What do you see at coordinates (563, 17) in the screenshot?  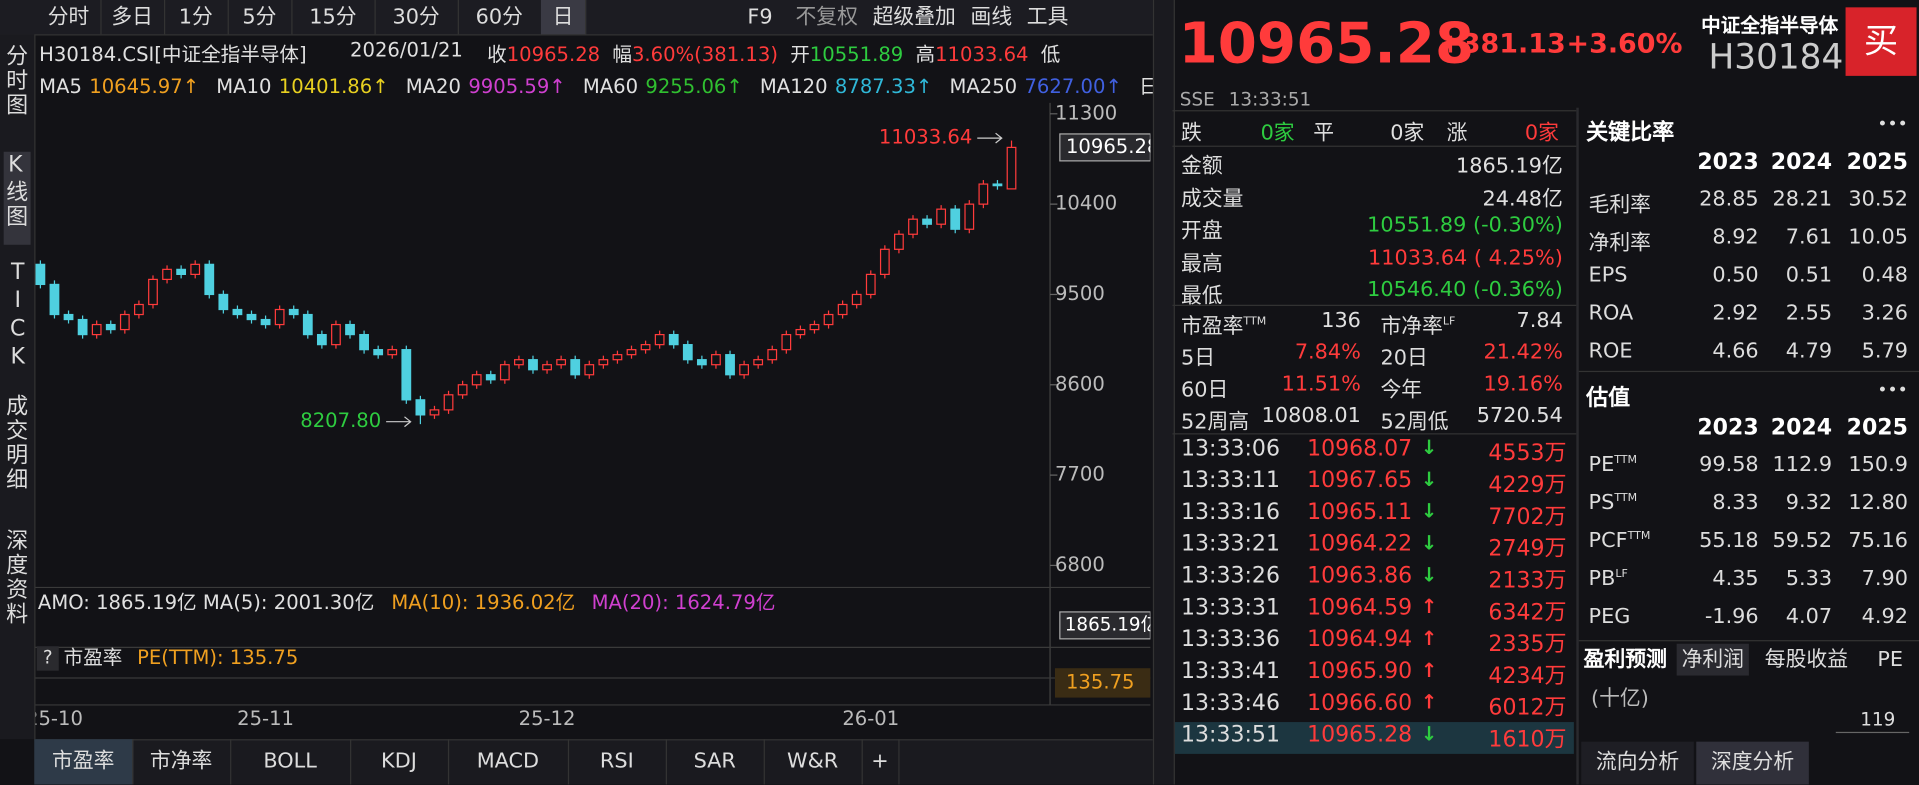 I see `toolbar-tab: 日` at bounding box center [563, 17].